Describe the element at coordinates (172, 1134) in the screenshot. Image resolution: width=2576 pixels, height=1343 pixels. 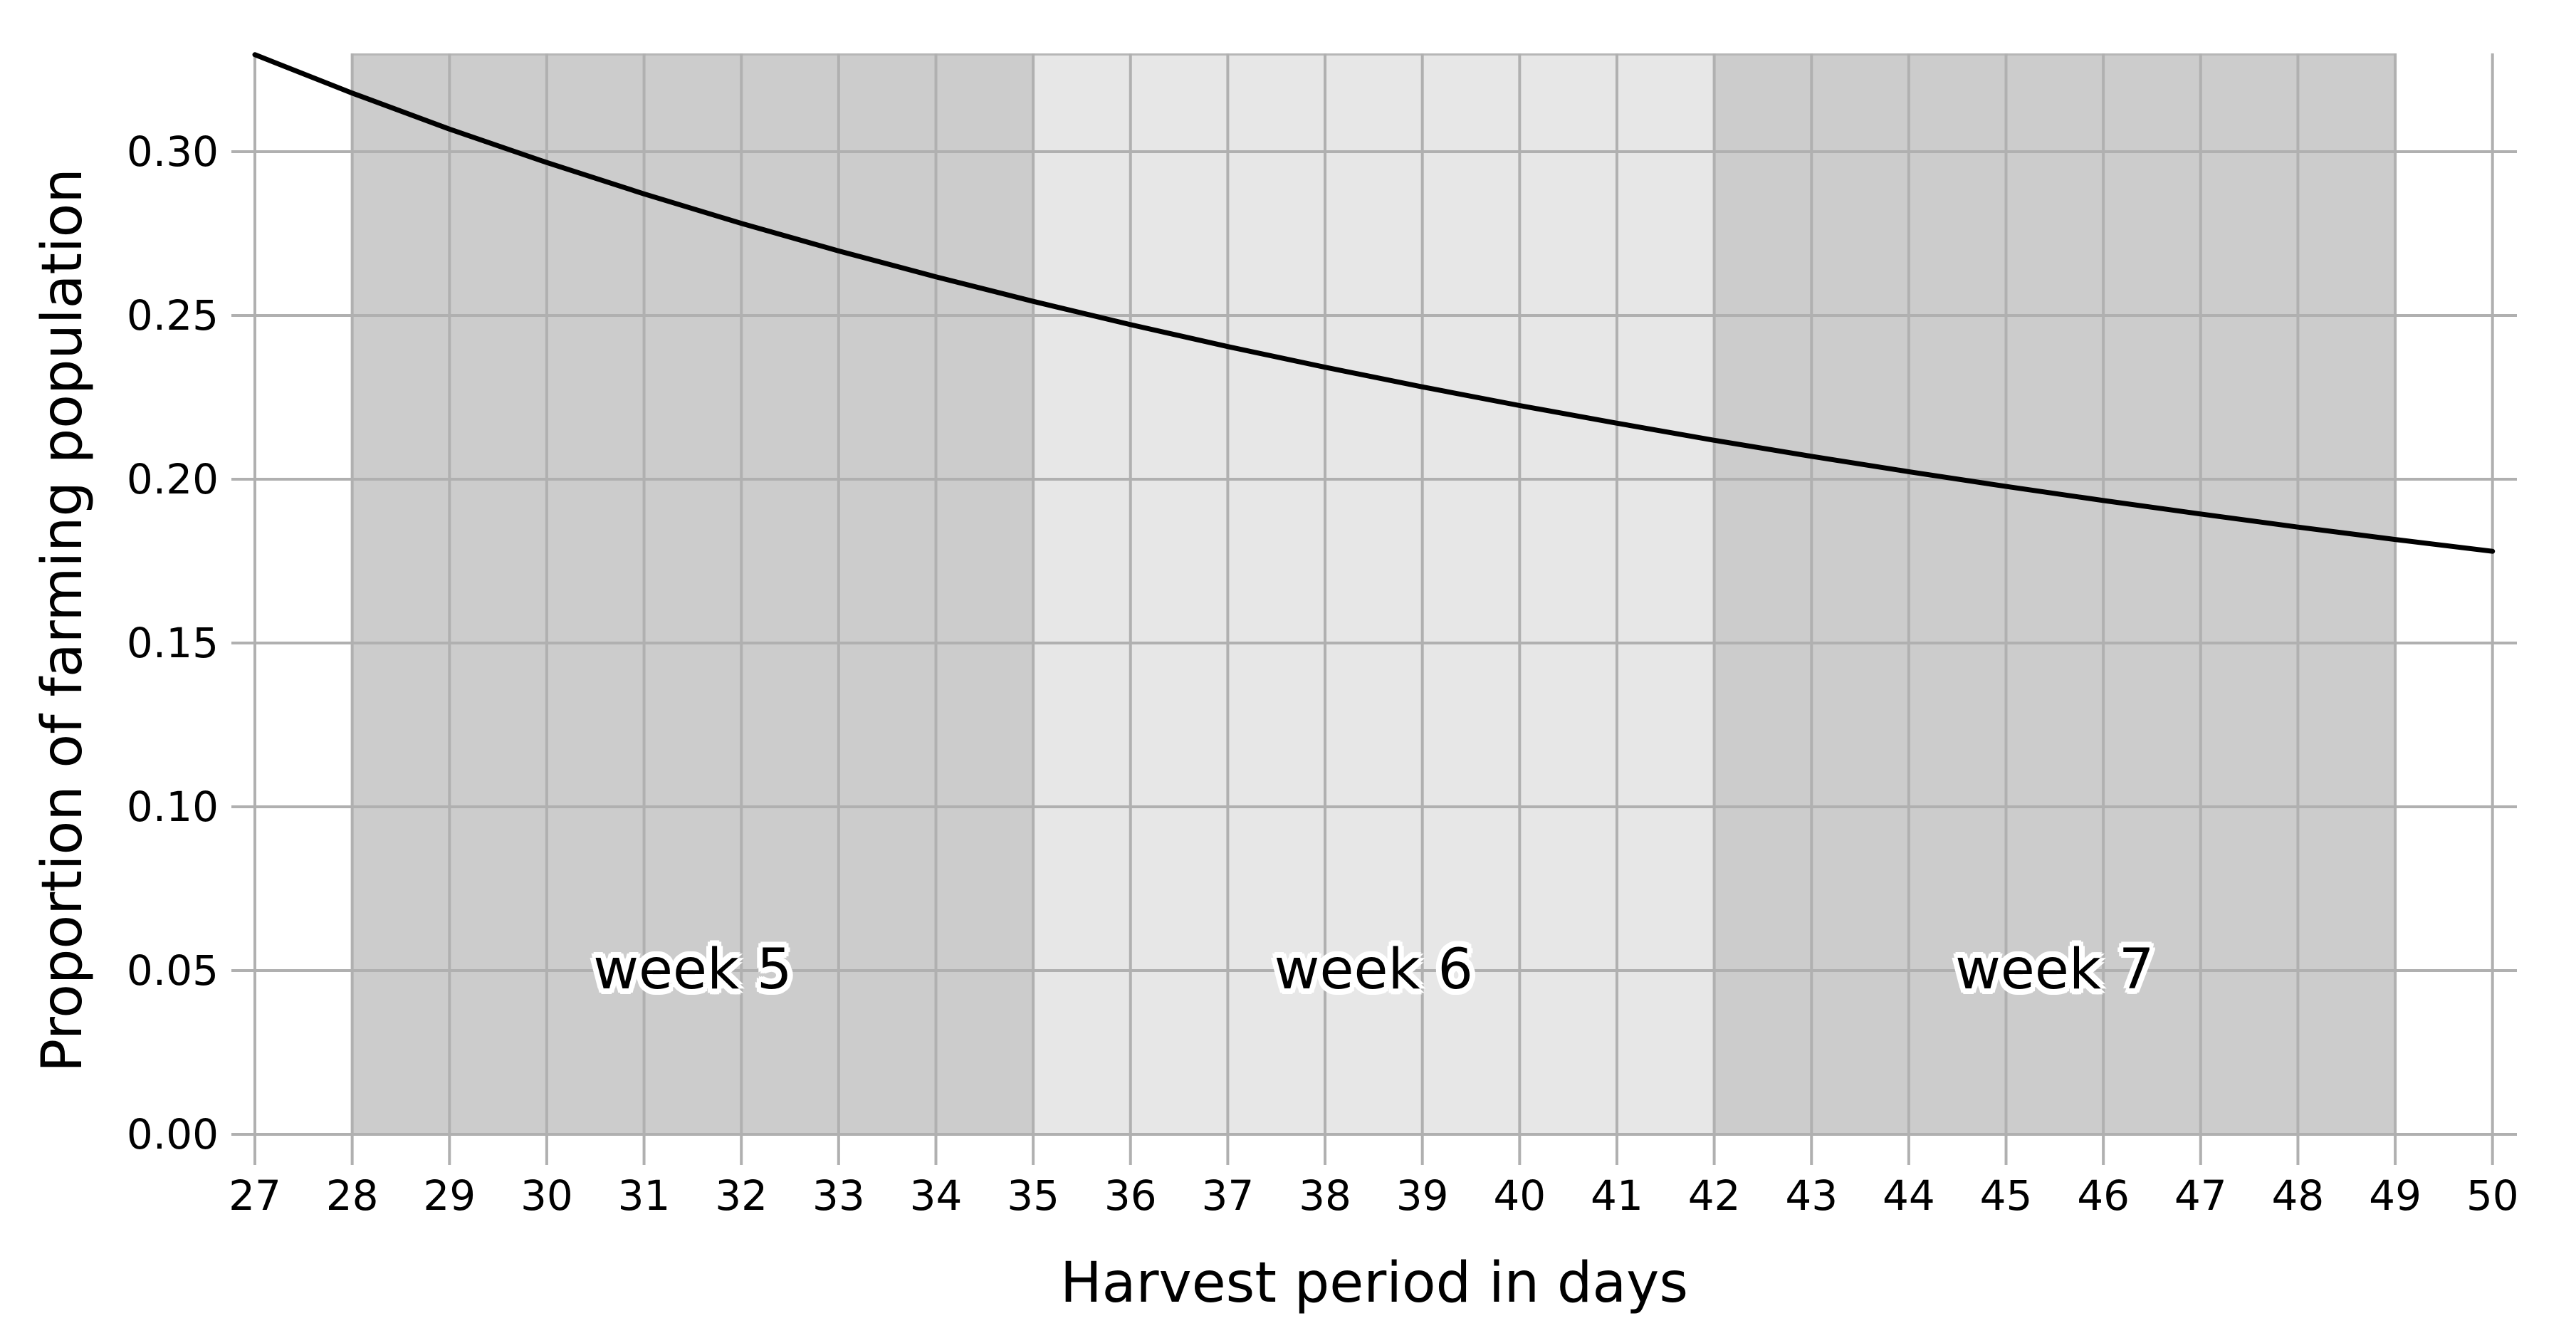
I see `y-tick-label-0.00: 0.00` at that location.